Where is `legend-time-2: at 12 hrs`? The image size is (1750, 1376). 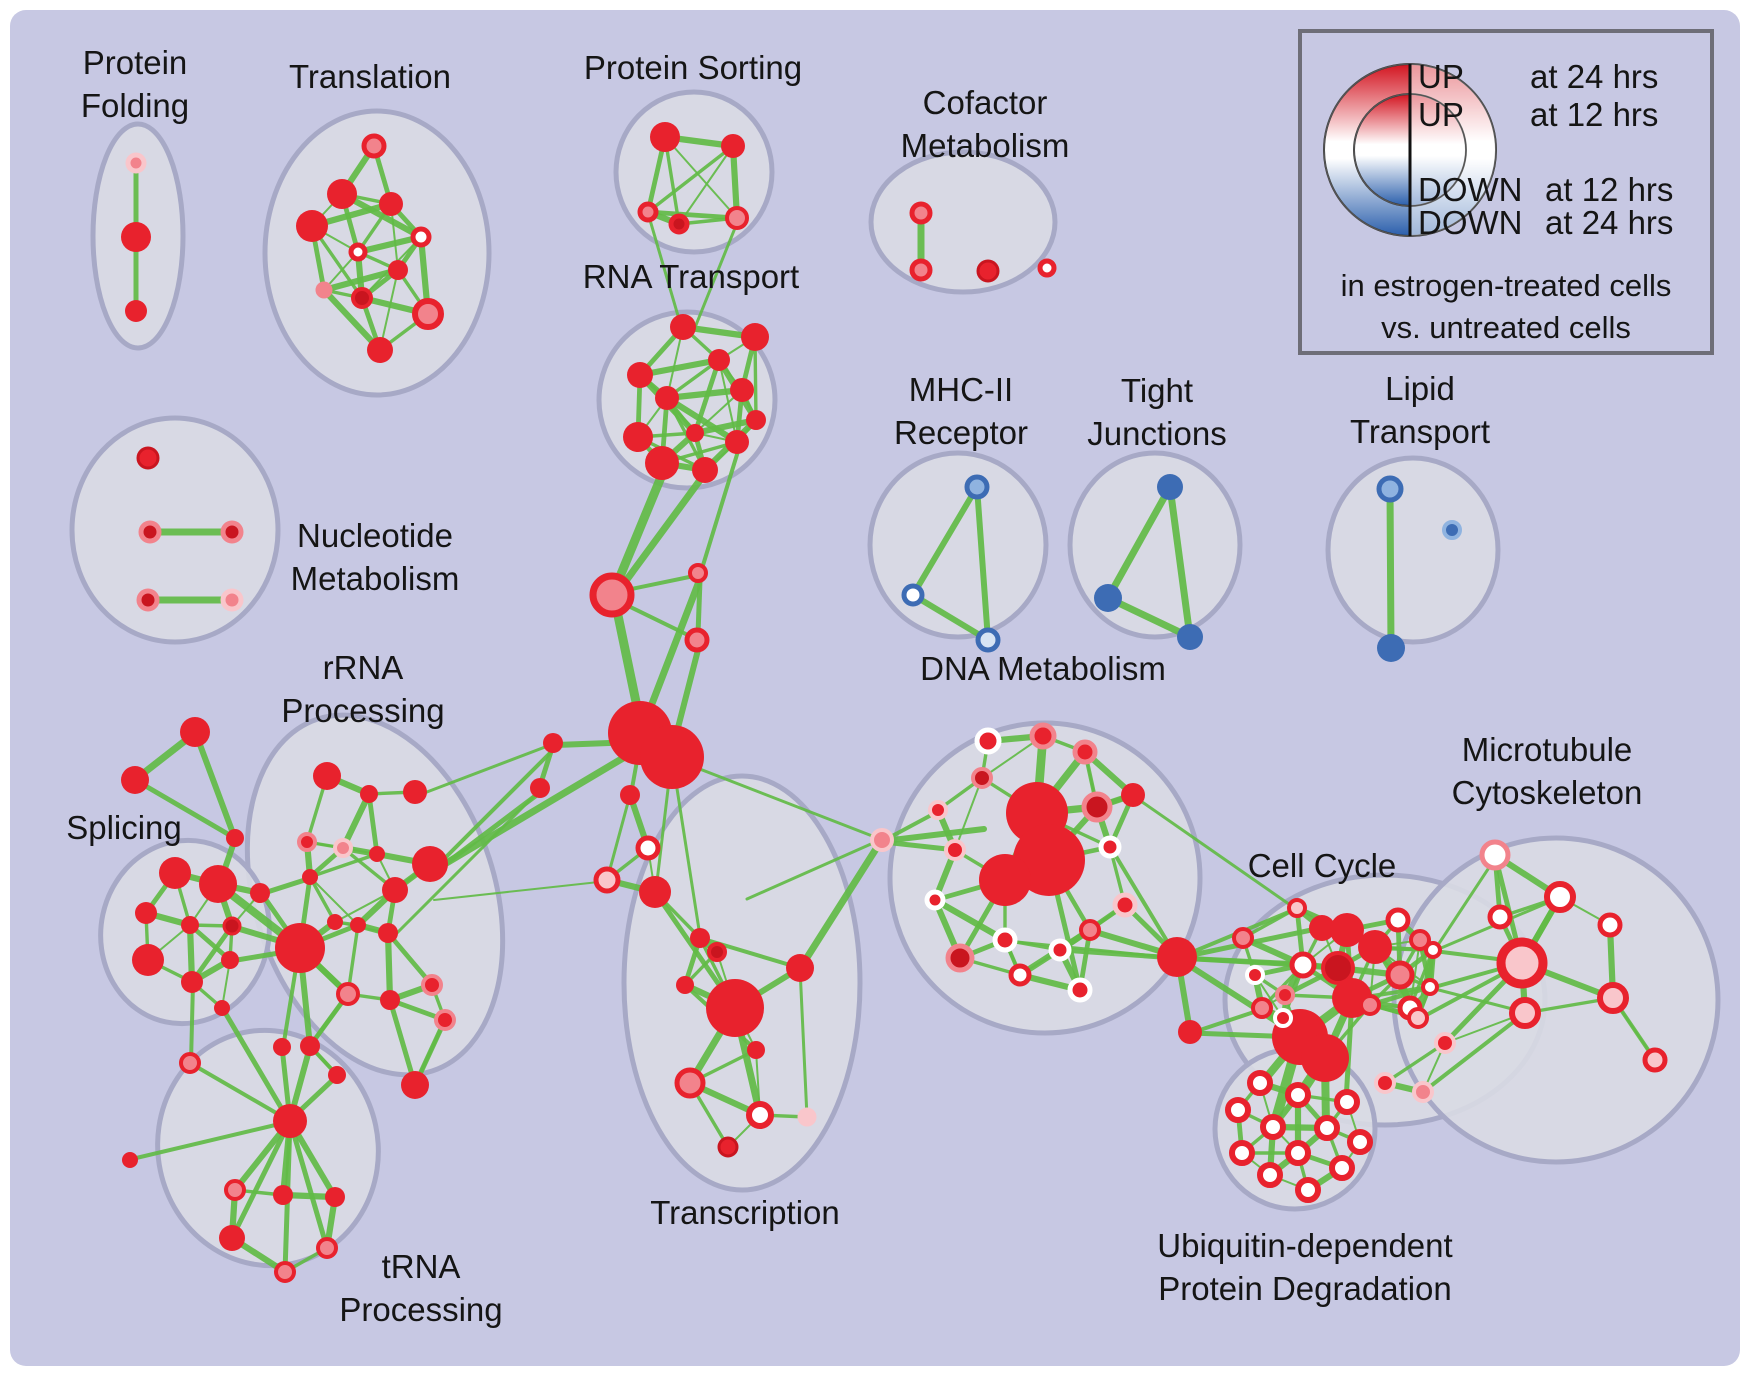 legend-time-2: at 12 hrs is located at coordinates (1609, 189).